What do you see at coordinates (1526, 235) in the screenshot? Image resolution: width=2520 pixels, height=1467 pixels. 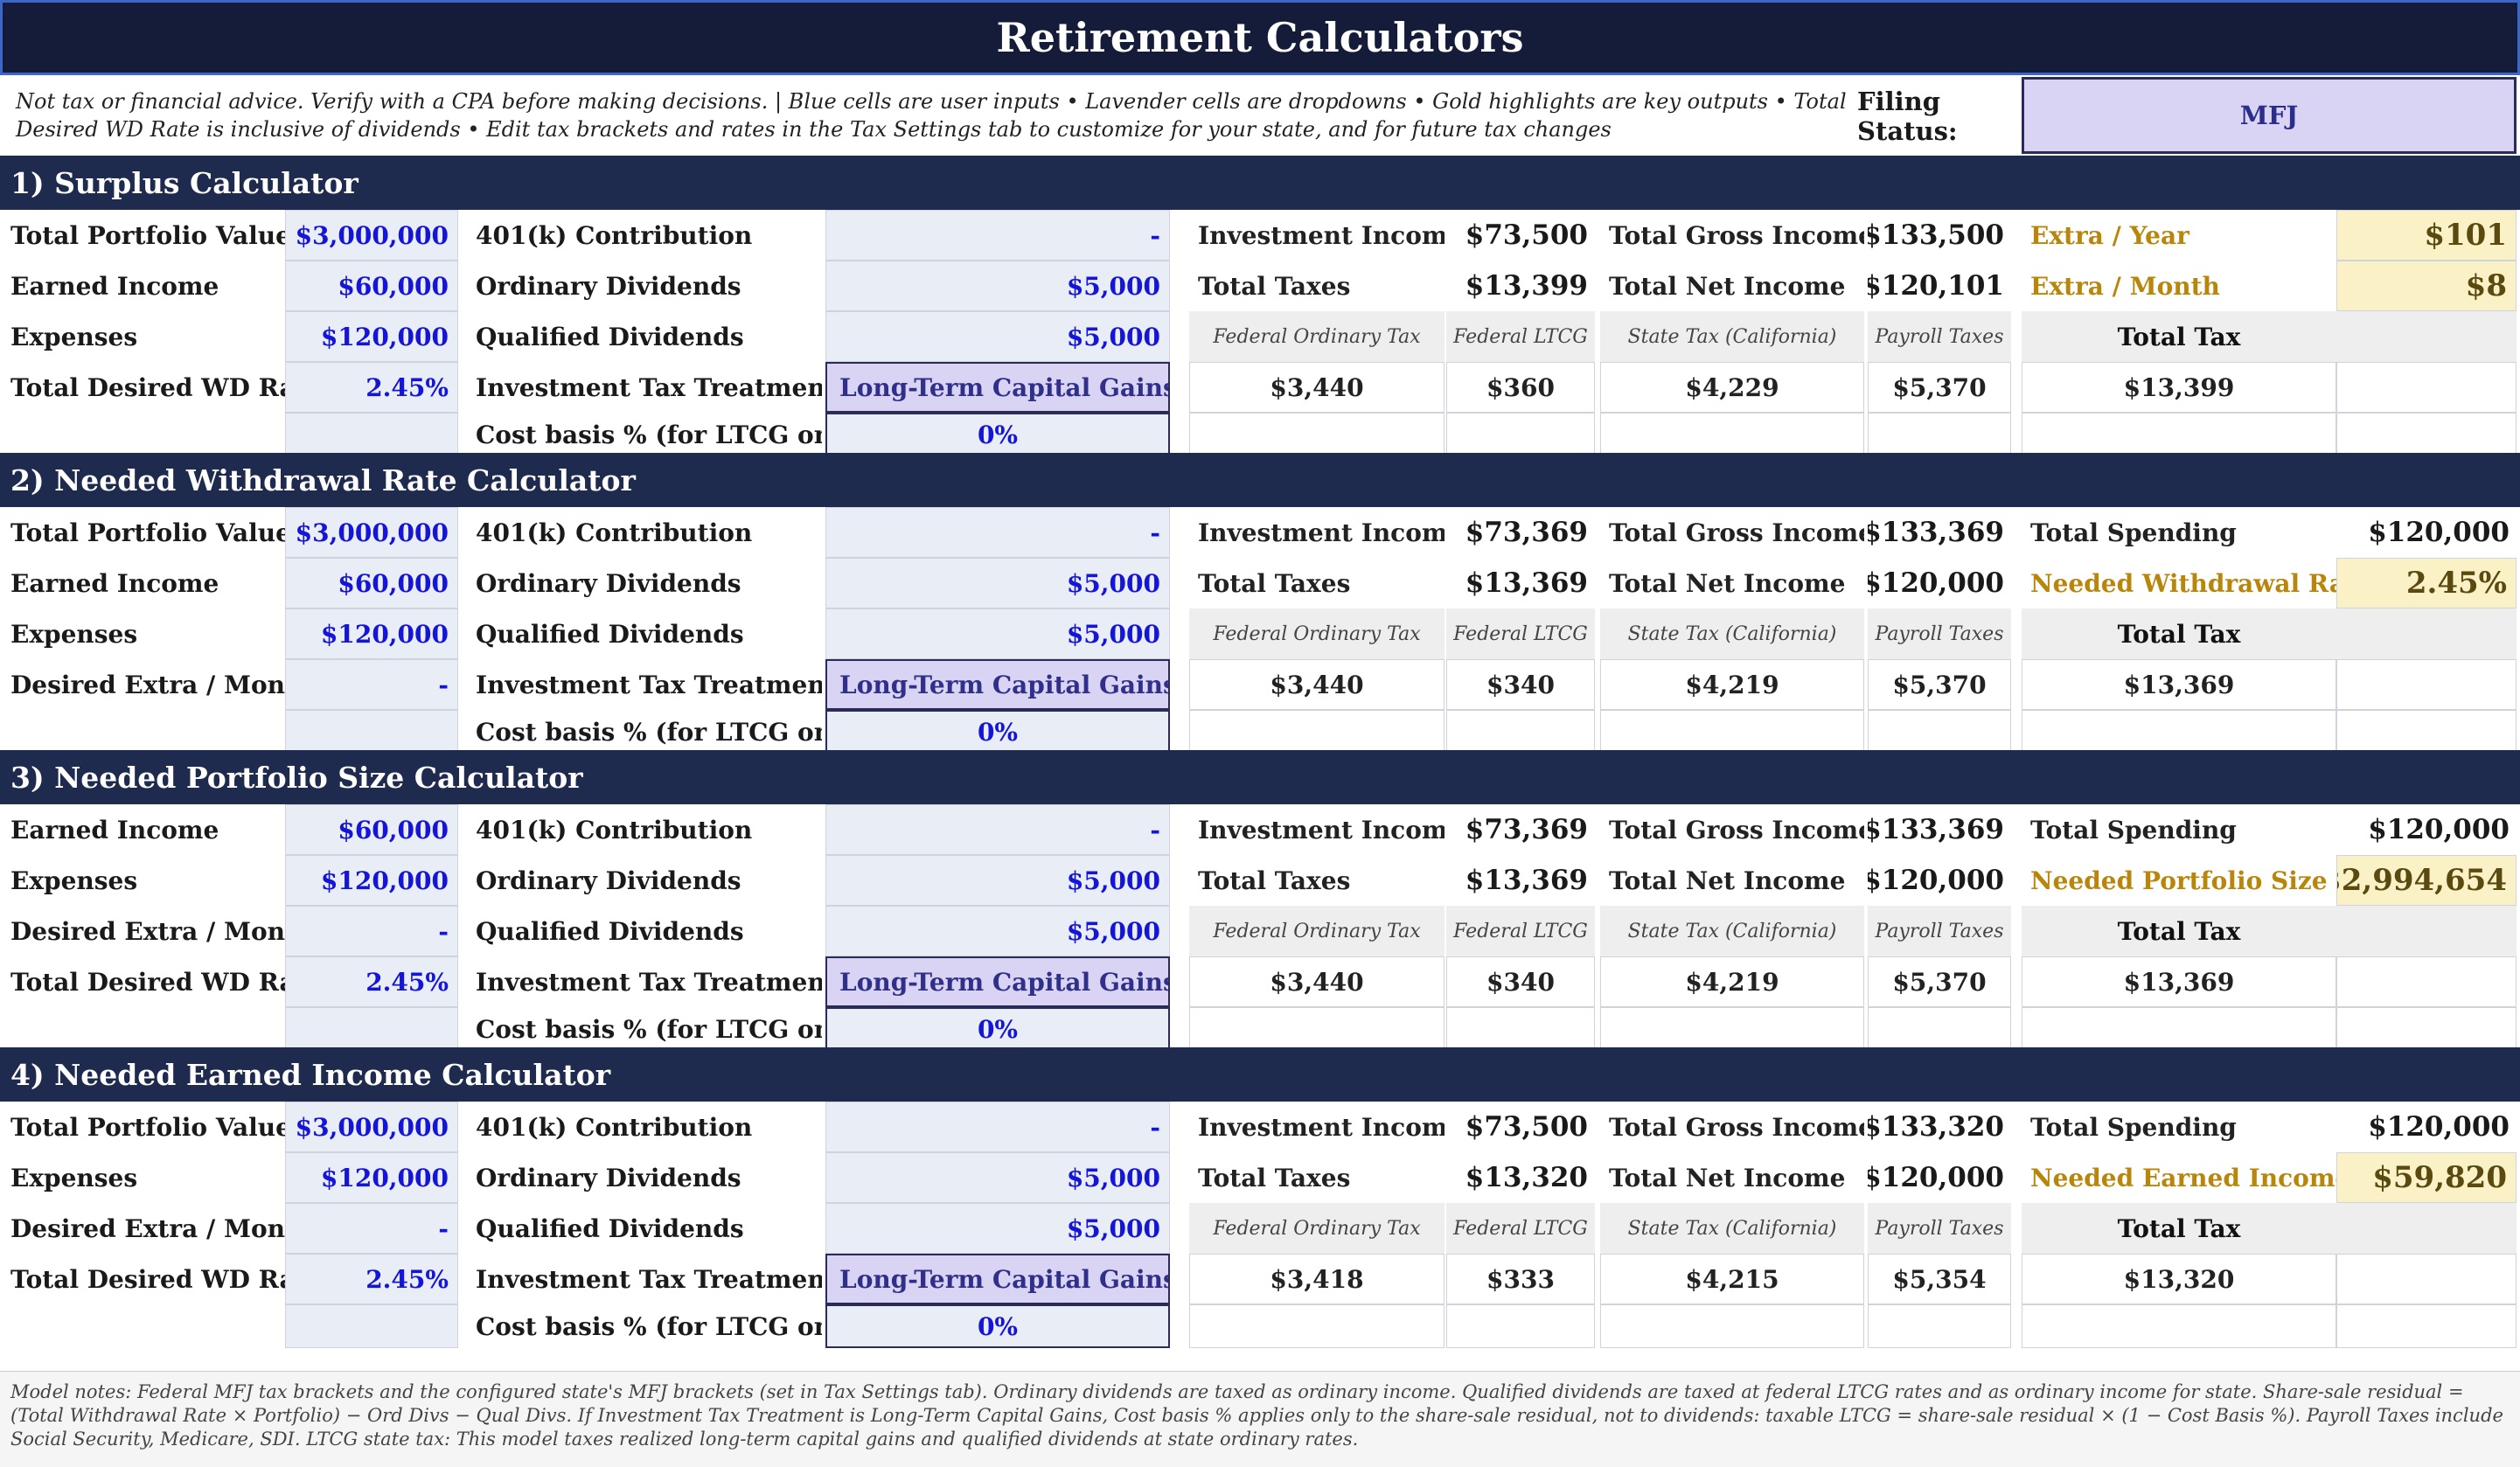 I see `investment-income-value: $73,500` at bounding box center [1526, 235].